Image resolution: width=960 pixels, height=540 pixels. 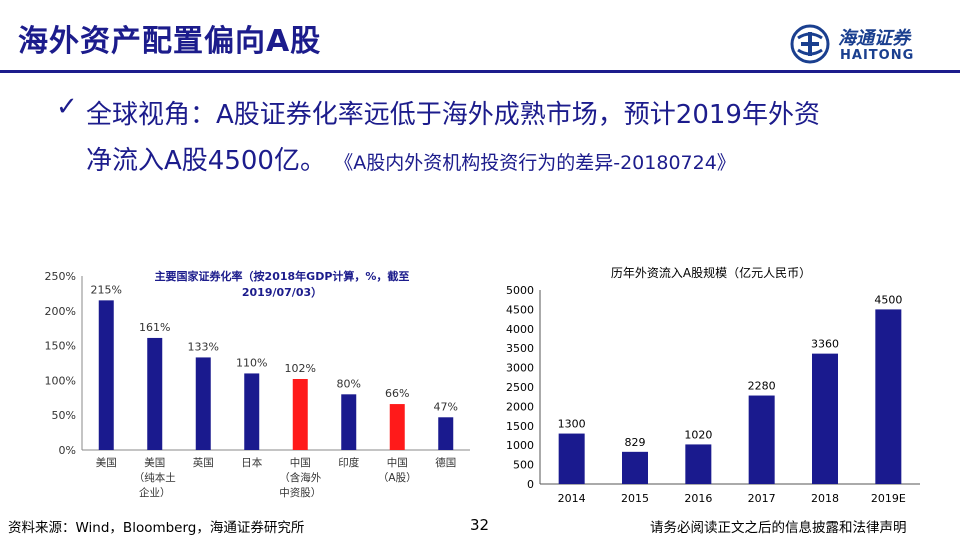 I want to click on headline-line-2: 净流入A股4500亿。 《A股内外资机构投资行为的差异-20180724》, so click(x=506, y=162).